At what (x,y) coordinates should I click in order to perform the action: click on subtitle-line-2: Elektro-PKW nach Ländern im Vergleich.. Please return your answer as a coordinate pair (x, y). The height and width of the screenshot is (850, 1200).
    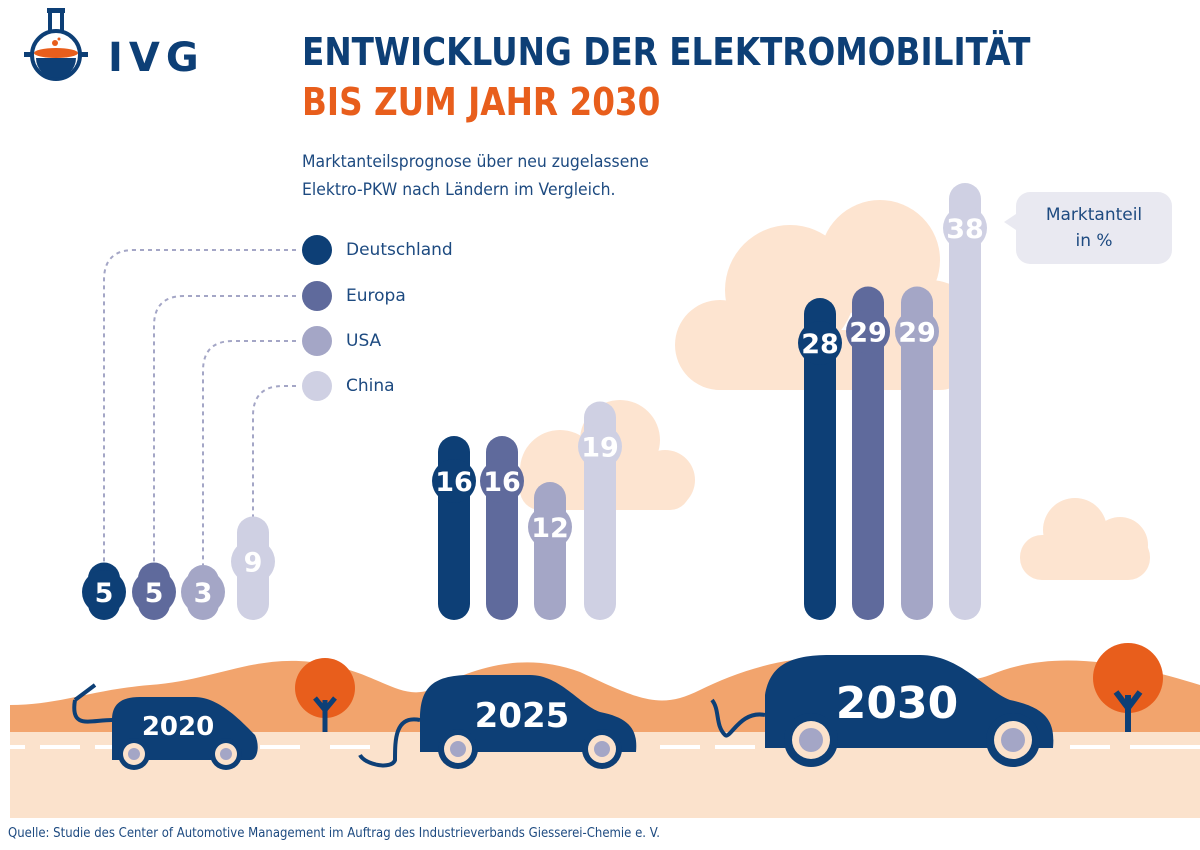
    Looking at the image, I should click on (459, 190).